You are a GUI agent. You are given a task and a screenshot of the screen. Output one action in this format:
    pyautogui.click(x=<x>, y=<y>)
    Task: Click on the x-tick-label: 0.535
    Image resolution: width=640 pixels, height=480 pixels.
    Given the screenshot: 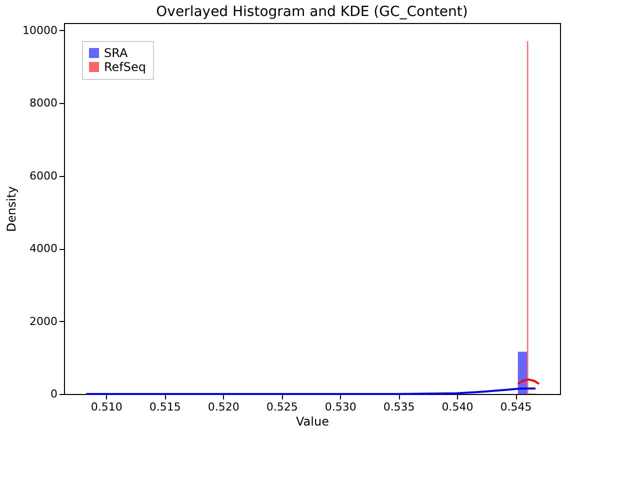 What is the action you would take?
    pyautogui.click(x=399, y=407)
    